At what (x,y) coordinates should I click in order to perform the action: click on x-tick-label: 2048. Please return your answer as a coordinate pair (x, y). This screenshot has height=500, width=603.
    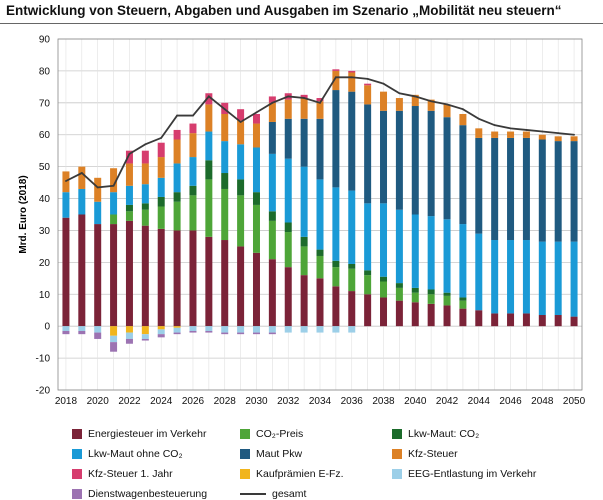
    Looking at the image, I should click on (542, 401).